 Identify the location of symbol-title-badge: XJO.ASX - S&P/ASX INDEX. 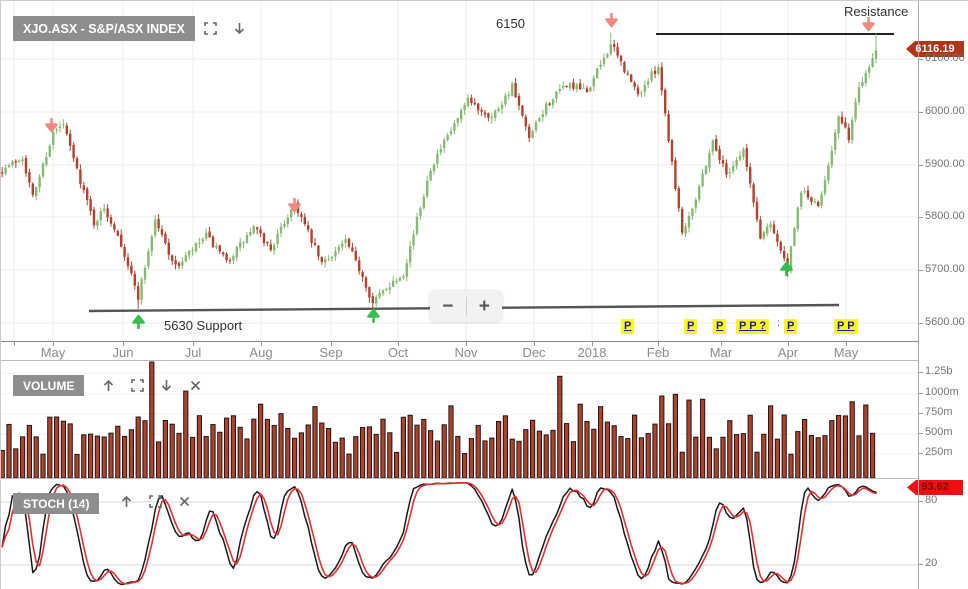
(104, 28).